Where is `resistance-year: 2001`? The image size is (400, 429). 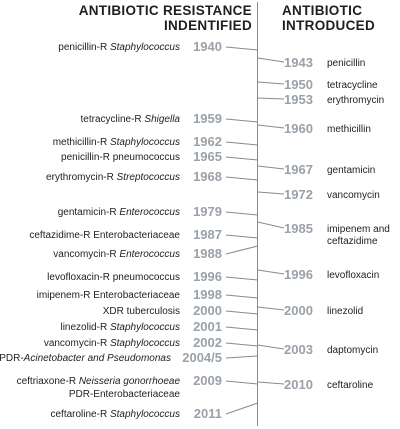 resistance-year: 2001 is located at coordinates (207, 326).